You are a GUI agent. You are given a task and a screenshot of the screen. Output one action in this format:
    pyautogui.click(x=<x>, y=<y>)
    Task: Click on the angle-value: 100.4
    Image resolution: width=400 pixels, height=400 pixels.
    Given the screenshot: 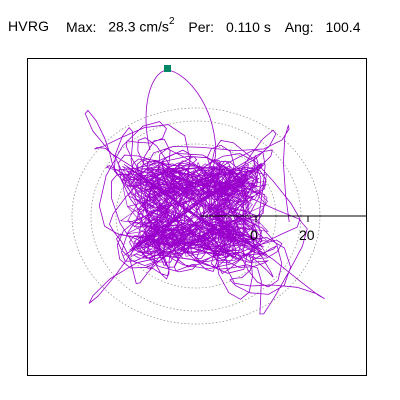 What is the action you would take?
    pyautogui.click(x=343, y=26)
    